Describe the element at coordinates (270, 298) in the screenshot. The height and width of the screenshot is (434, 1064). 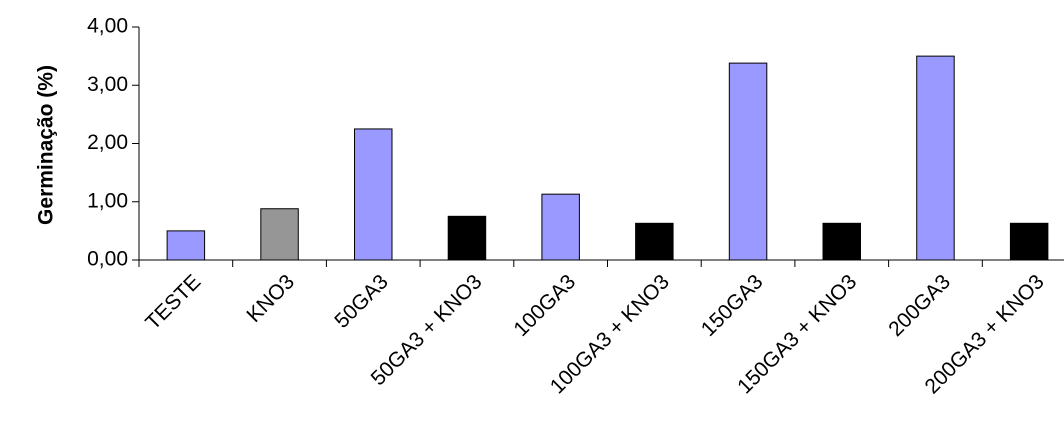
I see `x-tick-label: KNO3` at that location.